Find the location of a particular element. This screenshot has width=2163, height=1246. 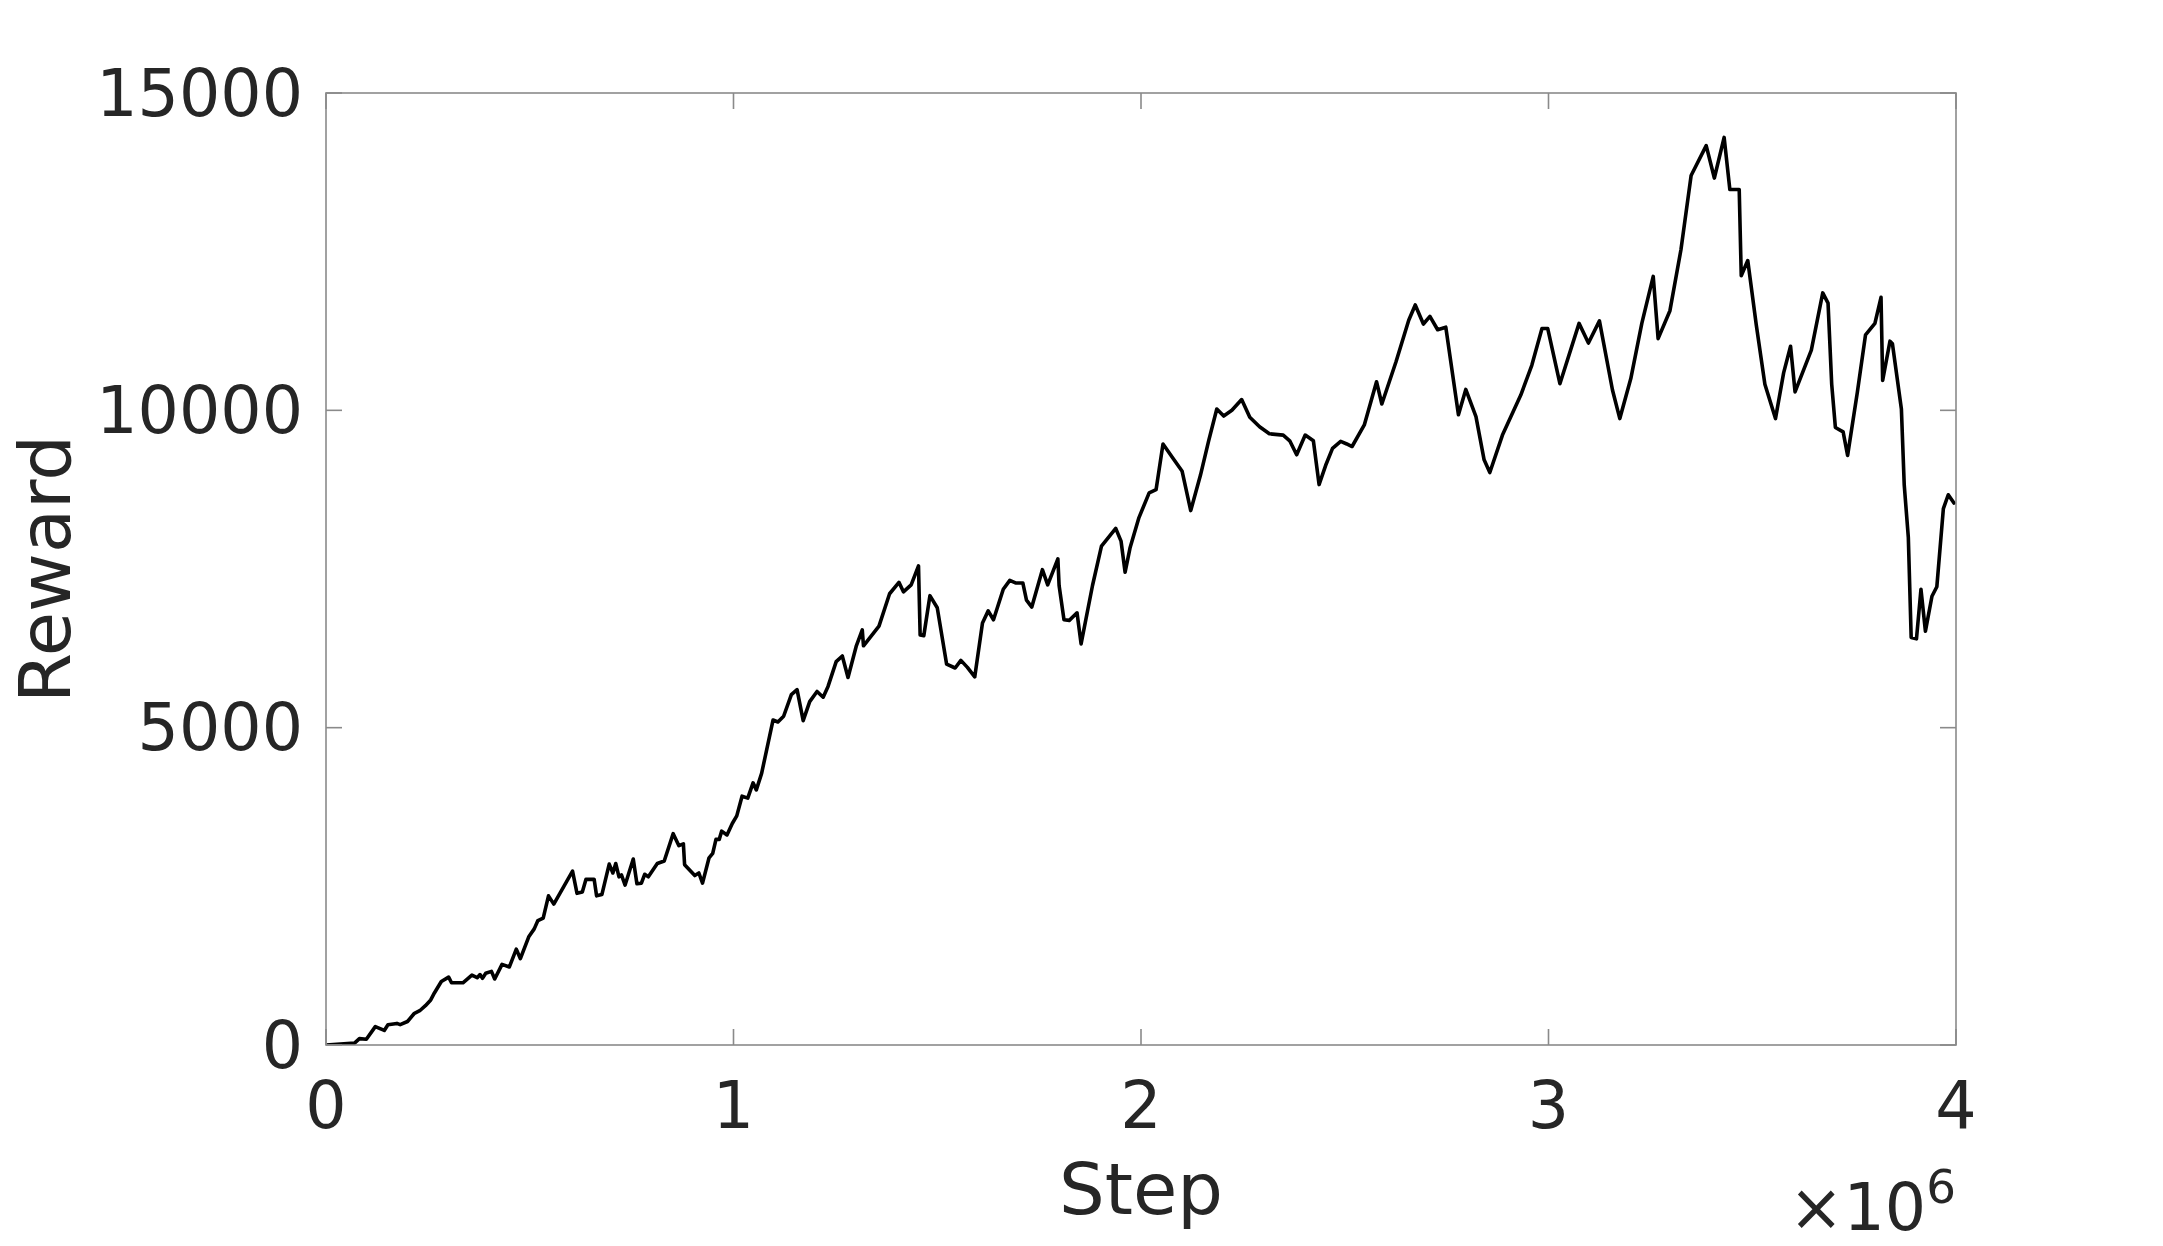

y-tick-label: 15000 is located at coordinates (199, 93).